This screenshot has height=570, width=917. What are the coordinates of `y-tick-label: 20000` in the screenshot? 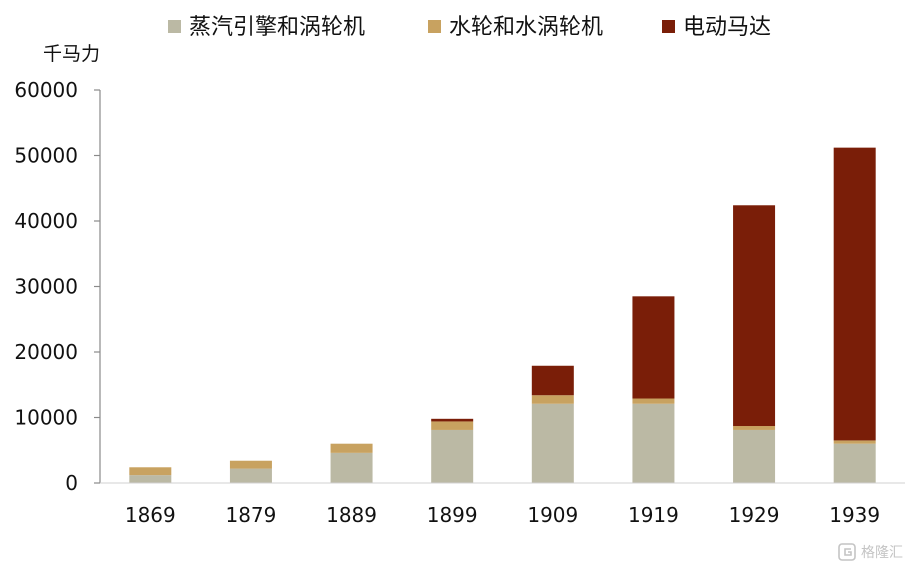 It's located at (46, 352).